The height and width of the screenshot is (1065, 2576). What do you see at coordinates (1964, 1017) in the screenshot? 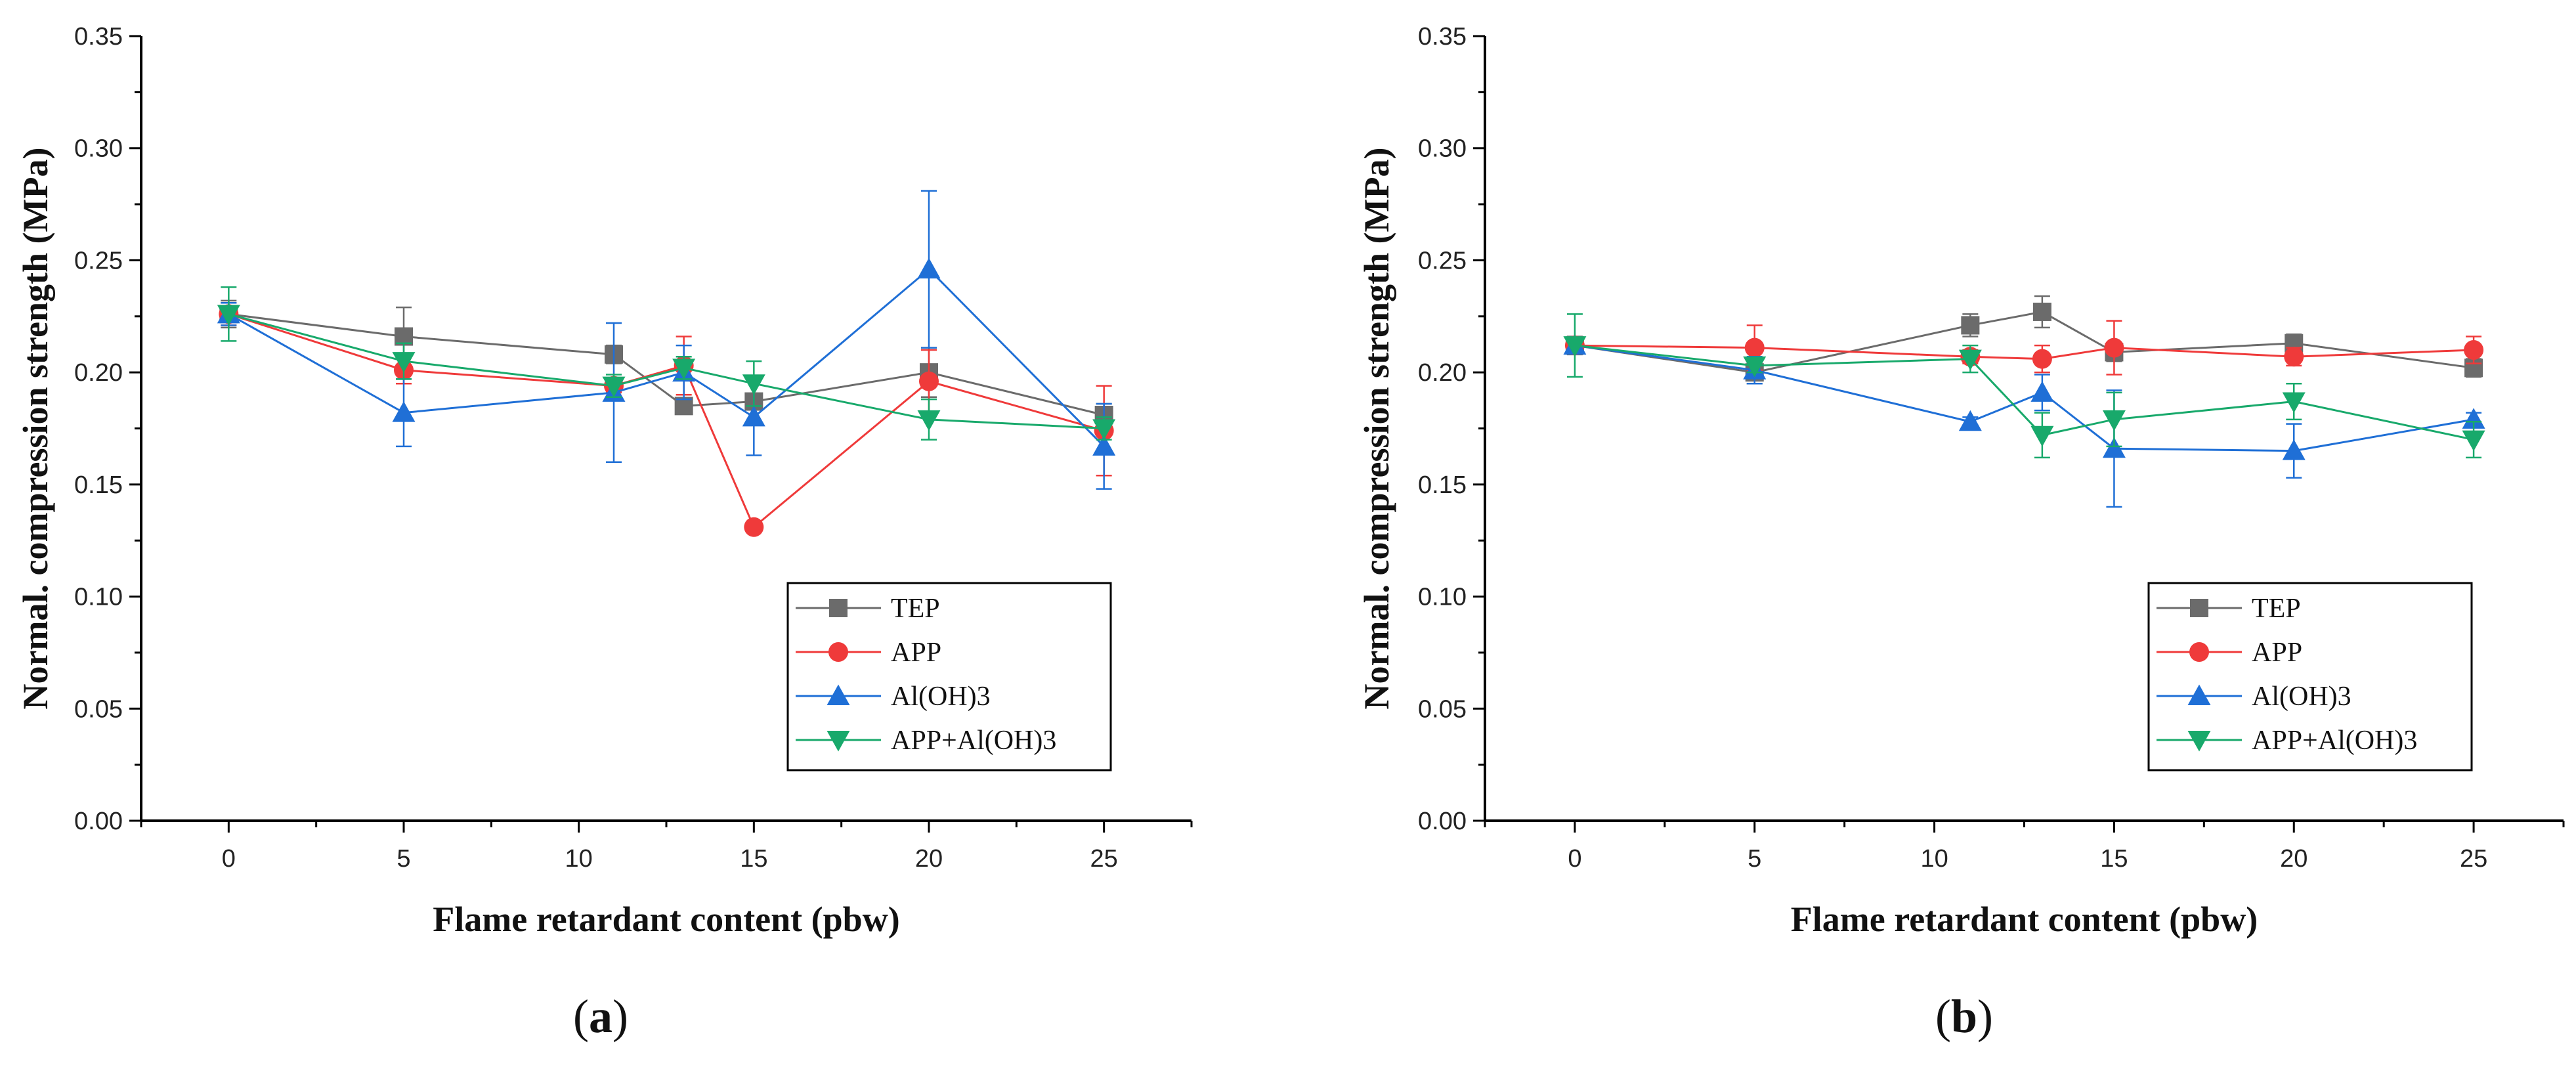
I see `panel-label-b: (b)` at bounding box center [1964, 1017].